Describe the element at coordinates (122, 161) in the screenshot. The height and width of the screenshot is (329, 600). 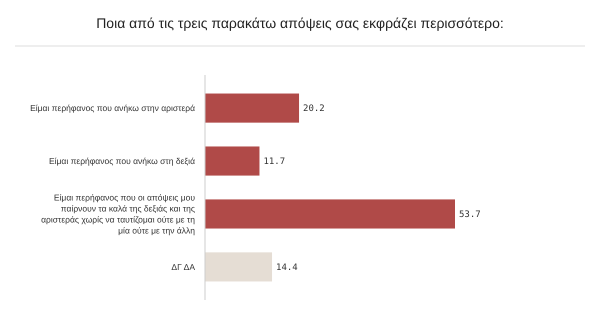
I see `y-tick-label: Είμαι περήφανος που ανήκω στη δεξιά` at that location.